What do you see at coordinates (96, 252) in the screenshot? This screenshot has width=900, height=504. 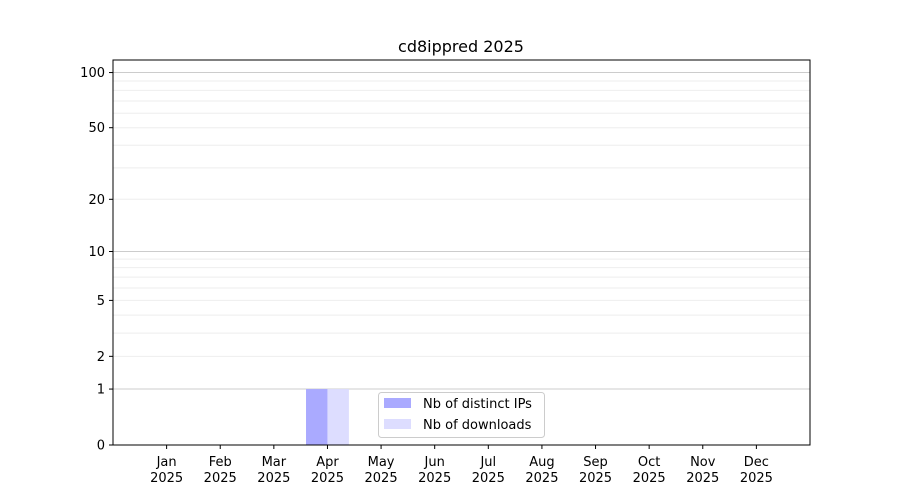 I see `y-tick-label: 10` at bounding box center [96, 252].